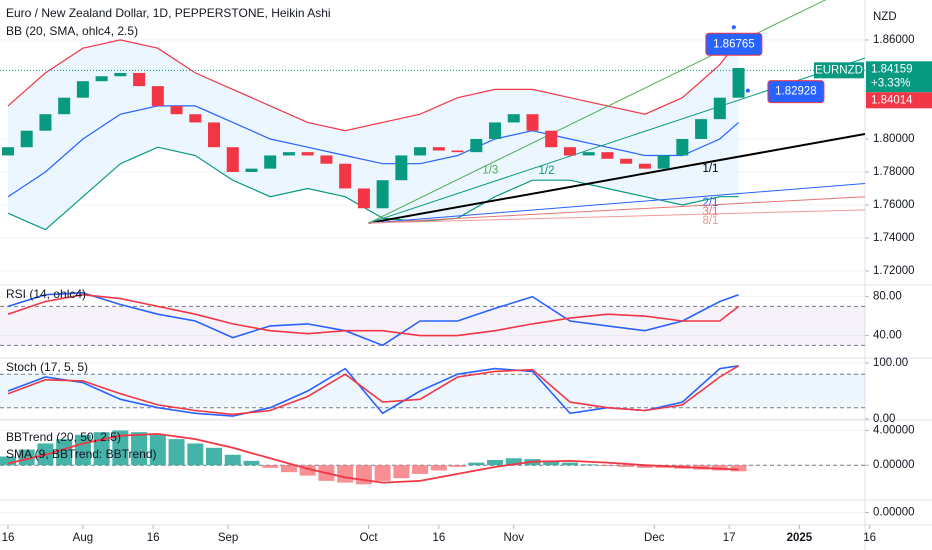 This screenshot has width=932, height=550. Describe the element at coordinates (884, 419) in the screenshot. I see `y-tick-label: 0.00` at that location.